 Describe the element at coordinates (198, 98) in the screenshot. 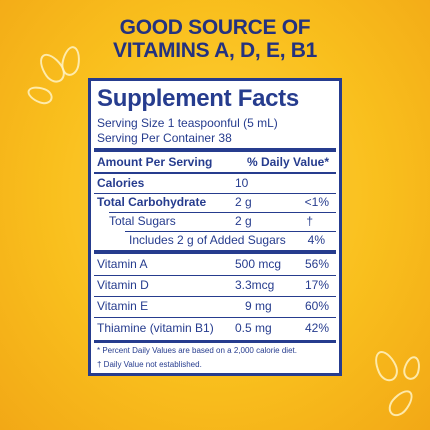

I see `facts-title: Supplement Facts` at that location.